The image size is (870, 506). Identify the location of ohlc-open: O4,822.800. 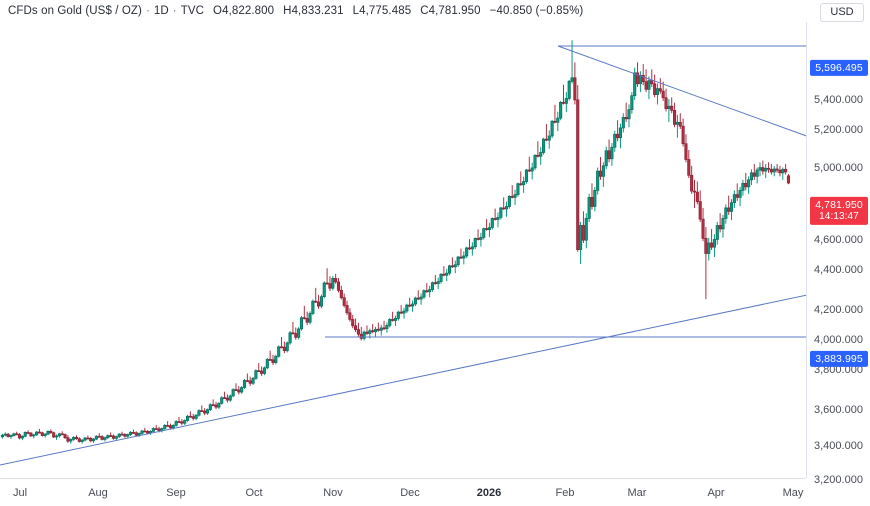
(243, 11).